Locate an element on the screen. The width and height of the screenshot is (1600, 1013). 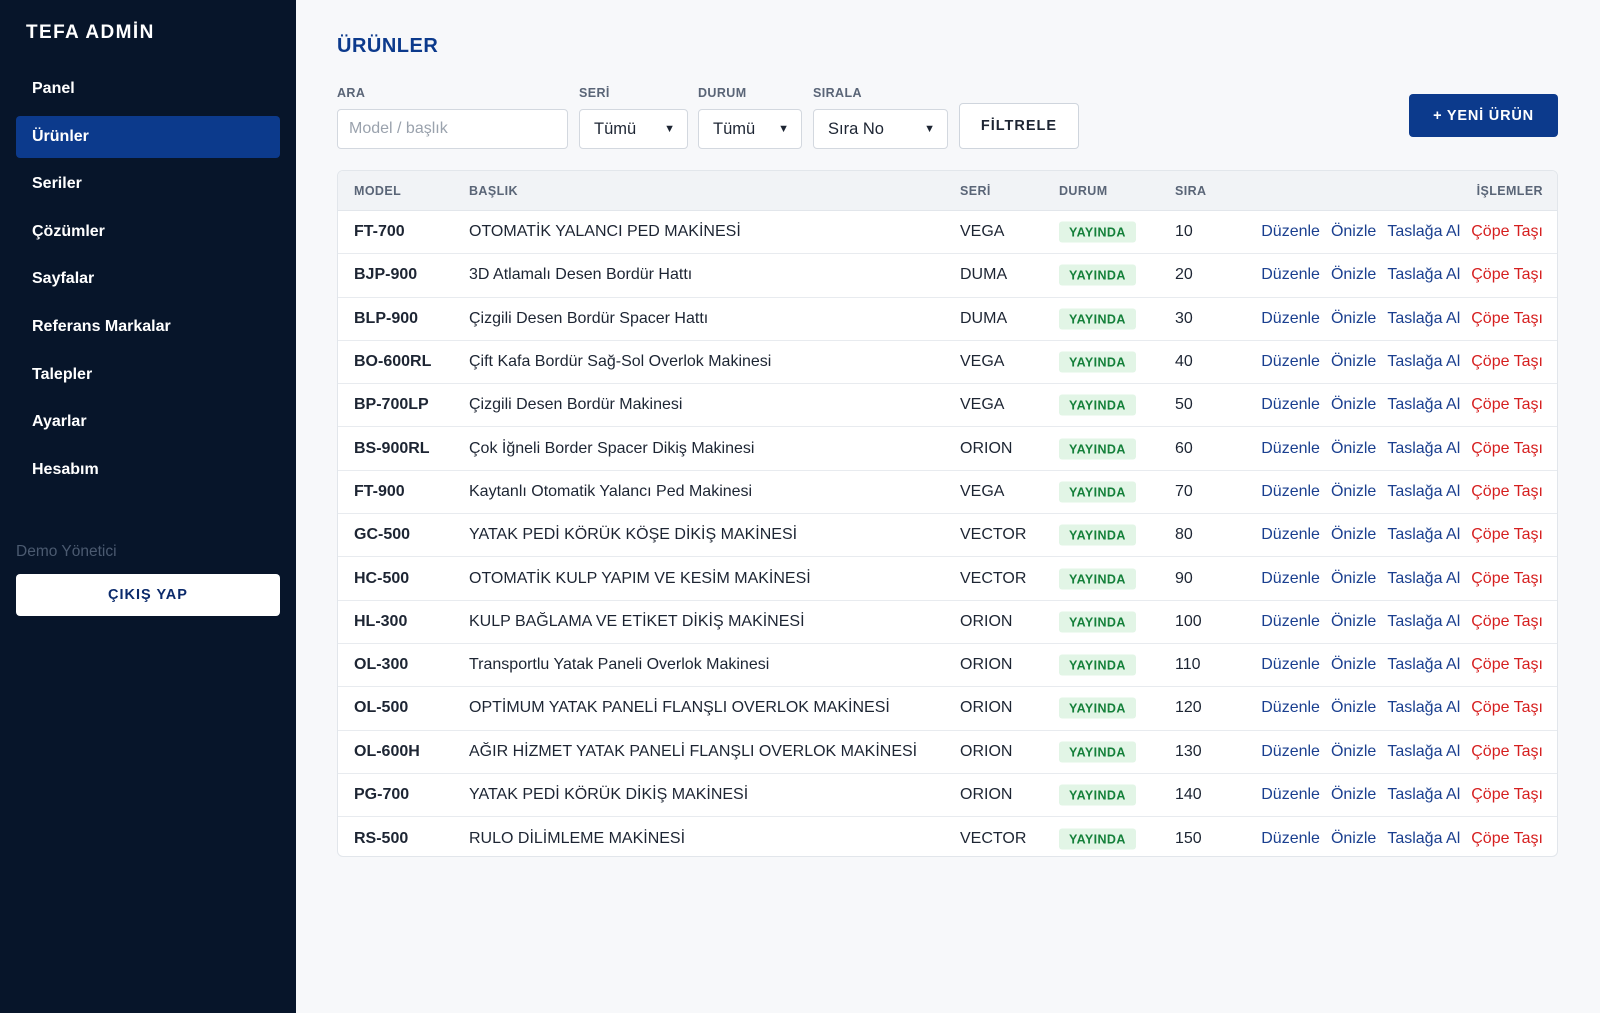
title-cell: Kaytanlı Otomatik Yalancı Ped Makinesi is located at coordinates (611, 491).